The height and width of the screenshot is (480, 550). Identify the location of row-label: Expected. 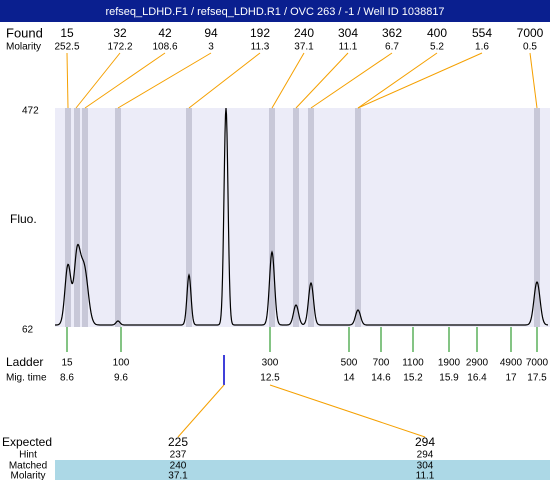
(27, 442).